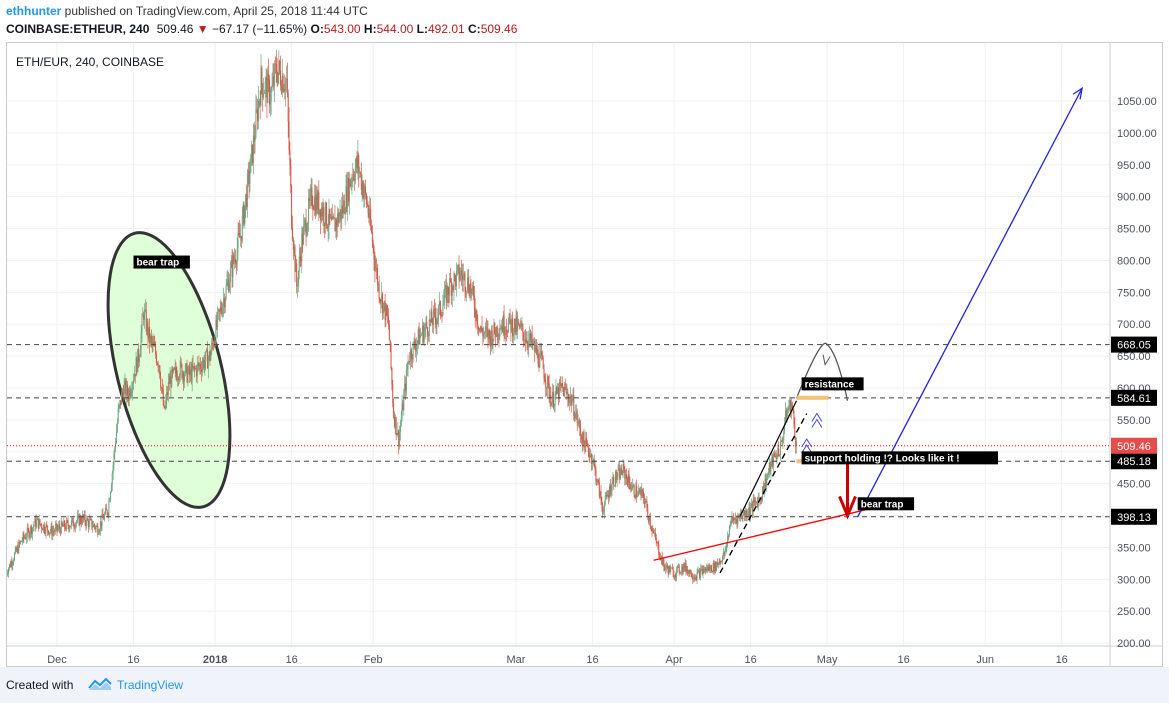  What do you see at coordinates (1134, 518) in the screenshot?
I see `level-price-label: 398.13` at bounding box center [1134, 518].